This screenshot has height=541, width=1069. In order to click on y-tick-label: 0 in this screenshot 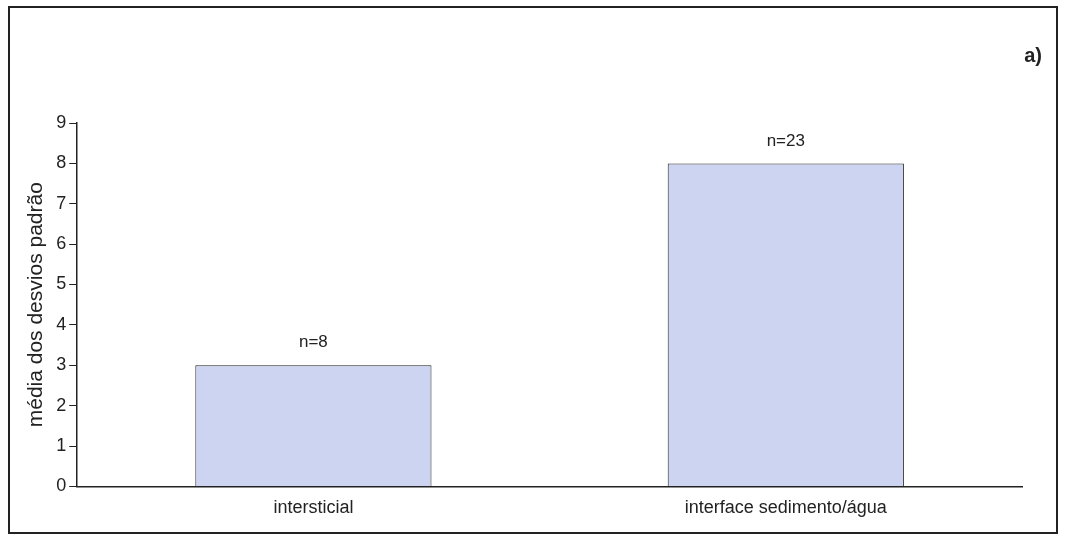, I will do `click(61, 485)`.